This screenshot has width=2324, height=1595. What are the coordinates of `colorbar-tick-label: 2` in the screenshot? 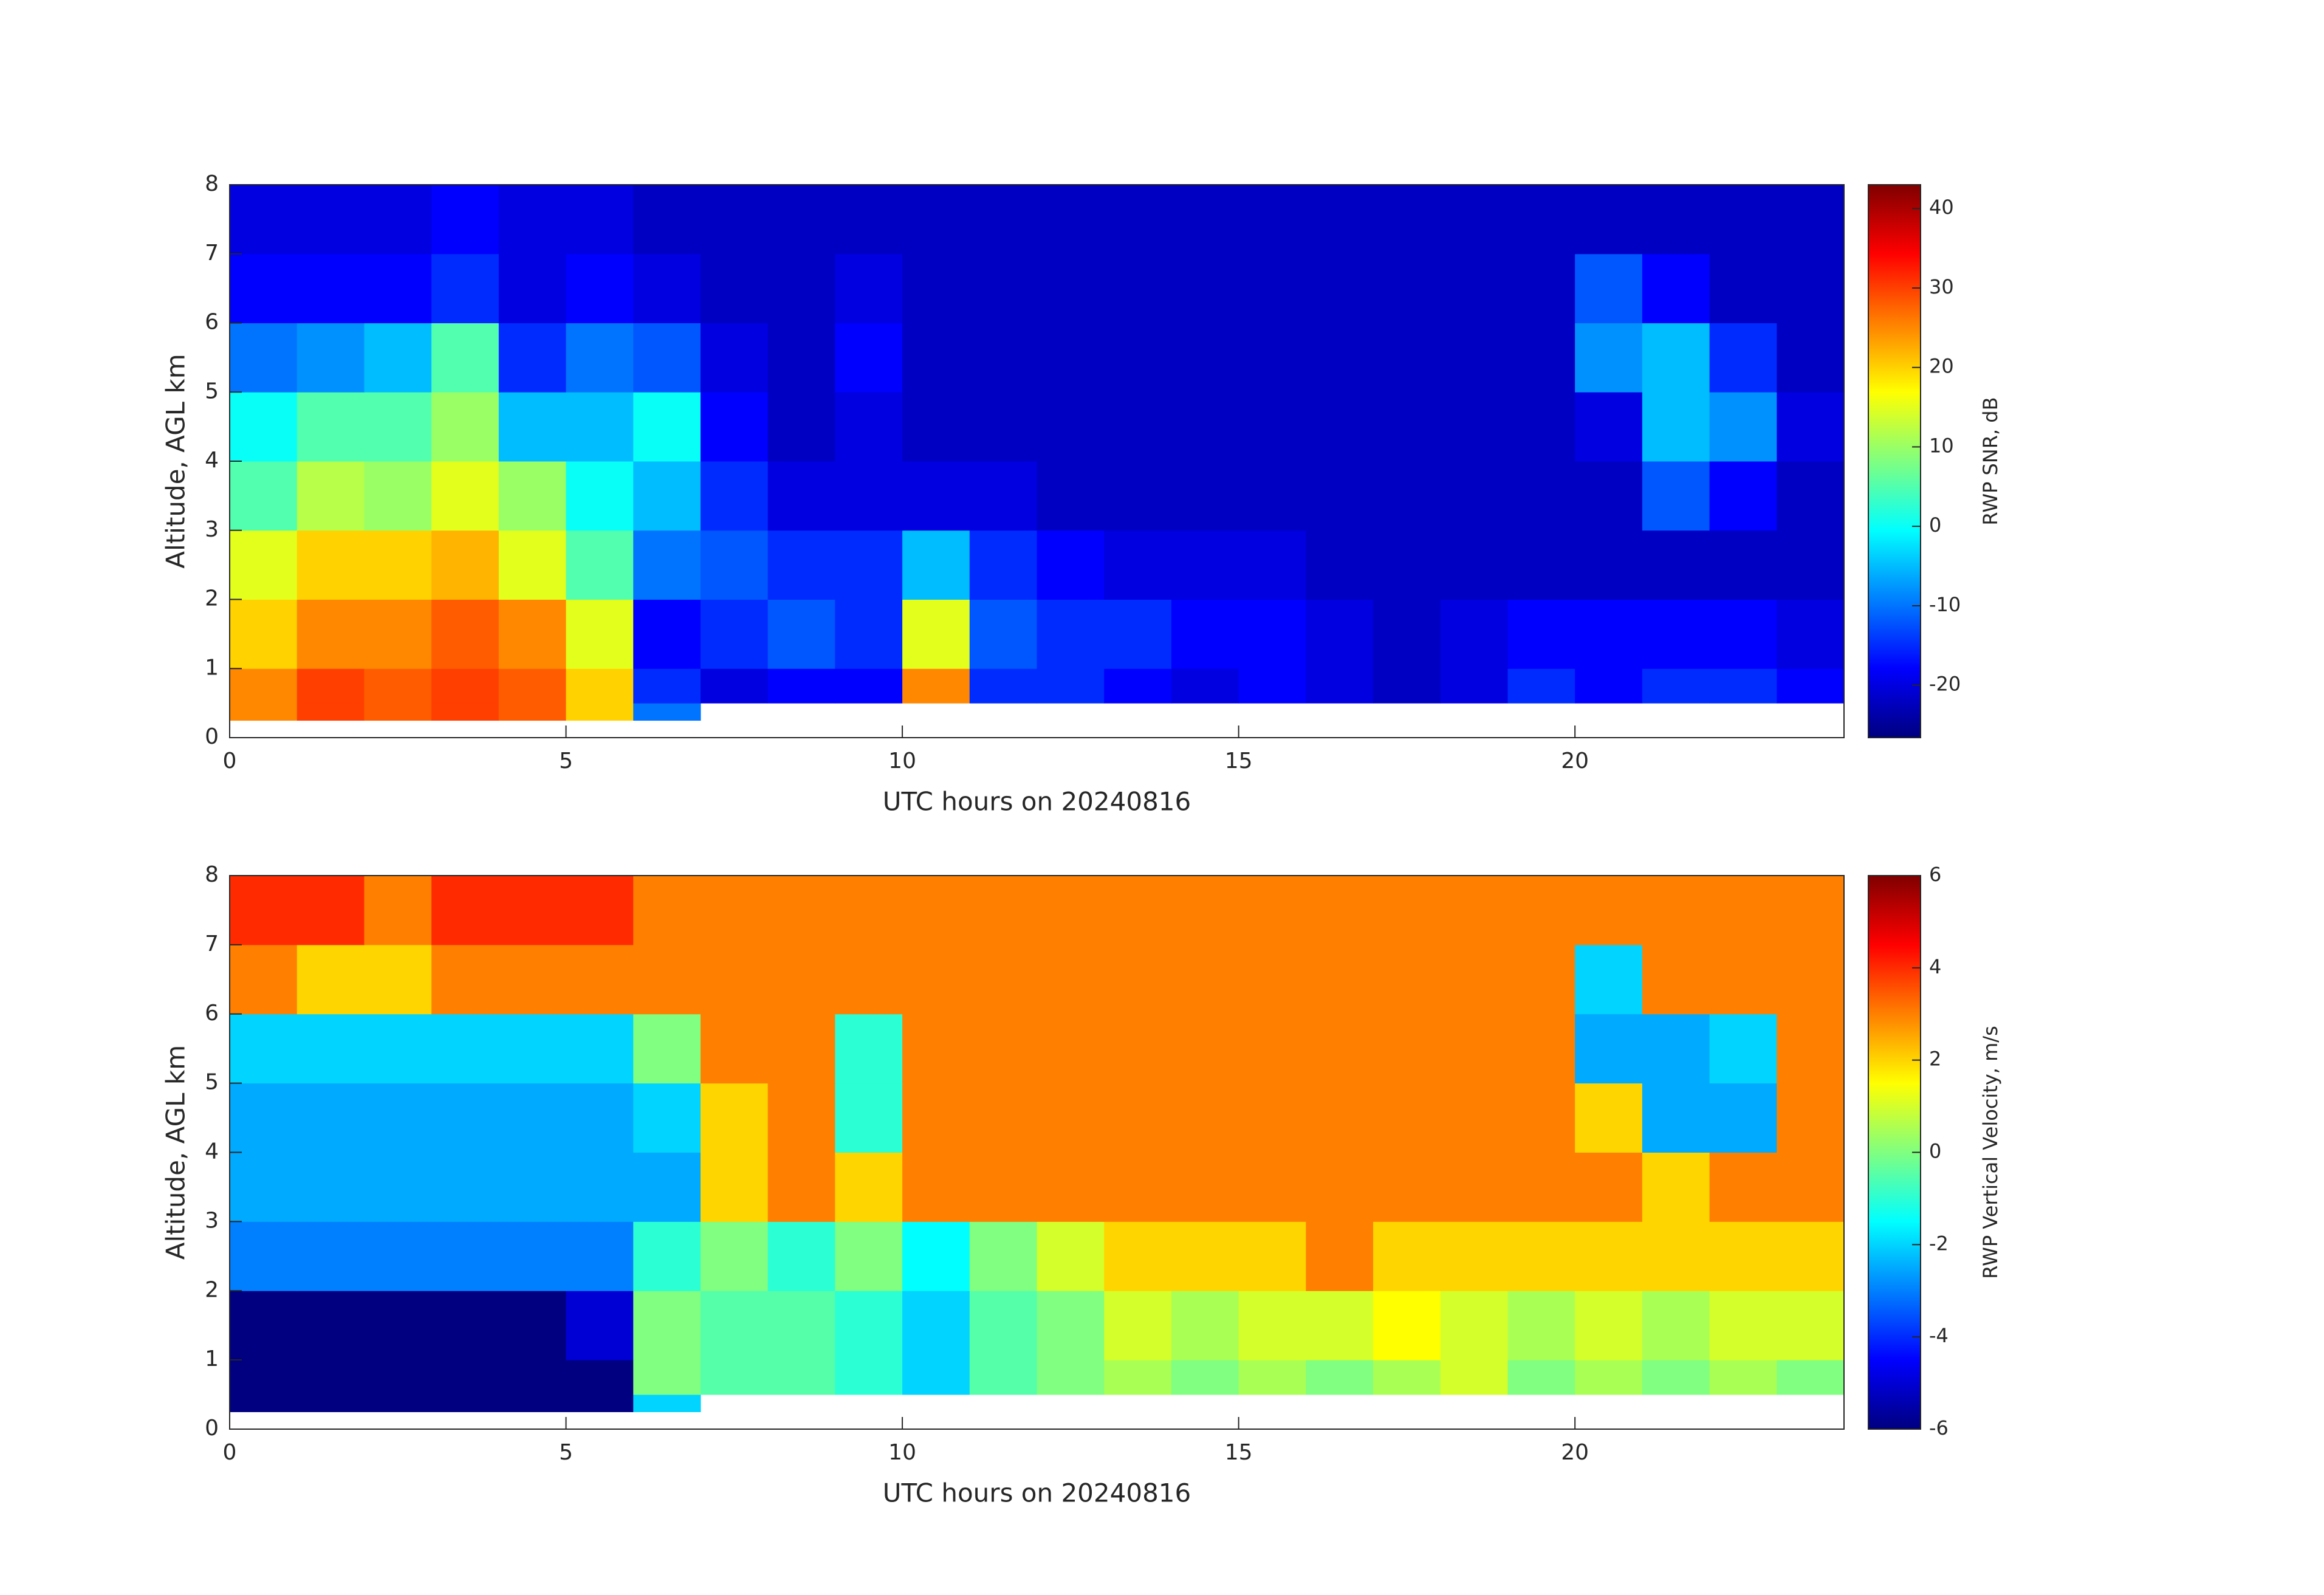 It's located at (1935, 1059).